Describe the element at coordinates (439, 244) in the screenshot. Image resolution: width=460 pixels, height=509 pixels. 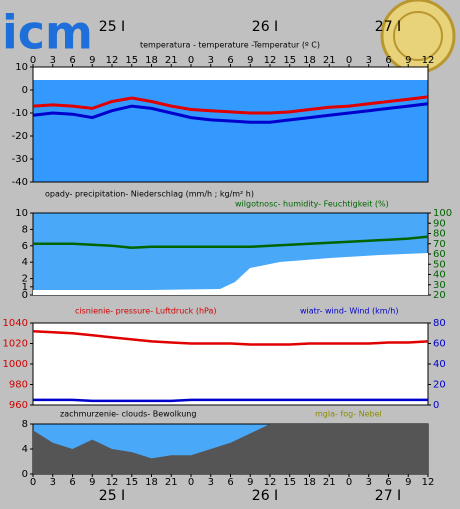
I see `y2-tick-label: 70` at that location.